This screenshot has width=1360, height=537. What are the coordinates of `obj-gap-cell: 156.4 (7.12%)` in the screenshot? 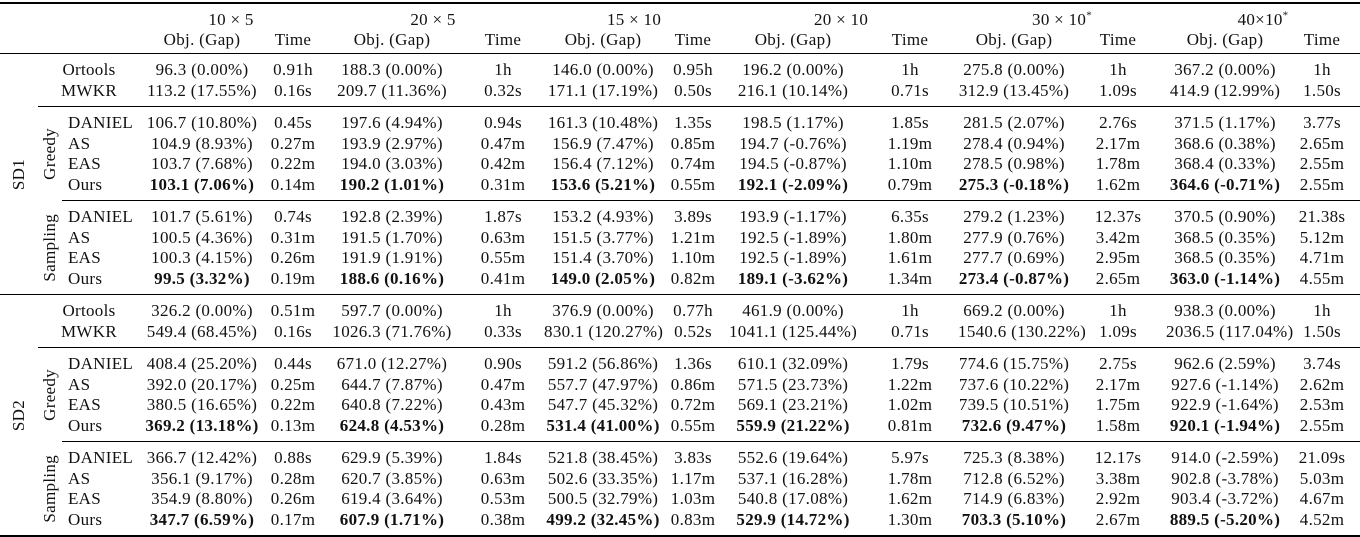 It's located at (603, 164).